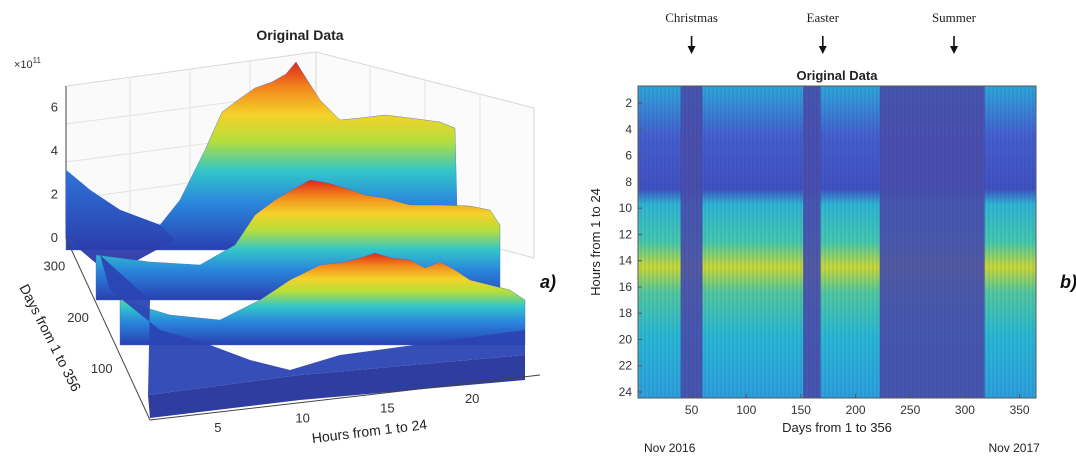 This screenshot has width=1076, height=457. I want to click on holiday-annotation-label: Christmas, so click(691, 17).